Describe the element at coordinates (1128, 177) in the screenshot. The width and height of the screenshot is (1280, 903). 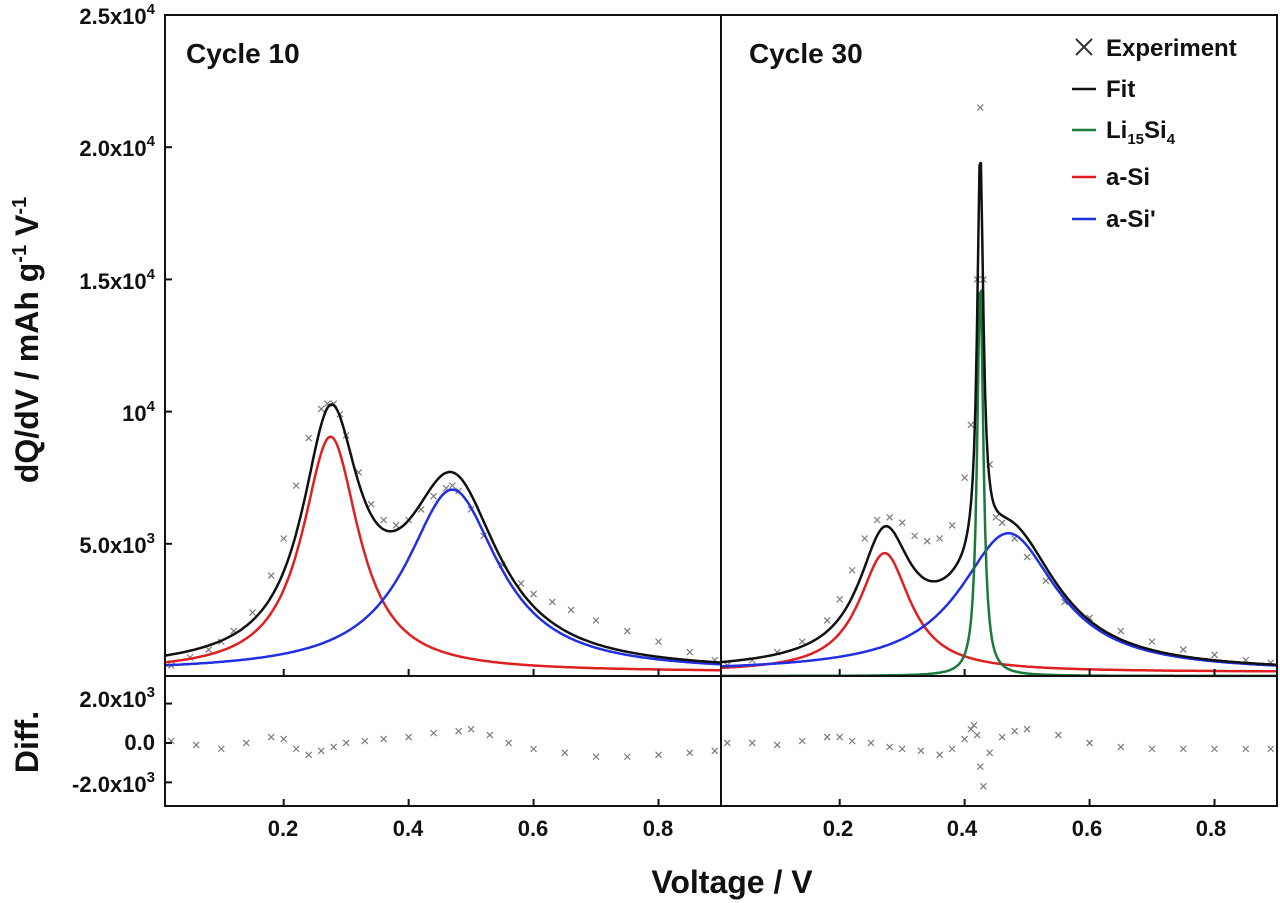
I see `legend-a-si-label: a-Si` at that location.